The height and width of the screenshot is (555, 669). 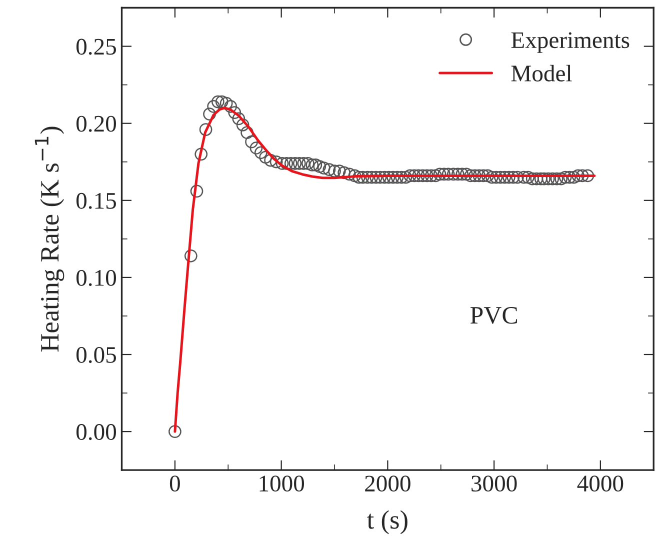 What do you see at coordinates (570, 42) in the screenshot?
I see `legend-label: Experiments` at bounding box center [570, 42].